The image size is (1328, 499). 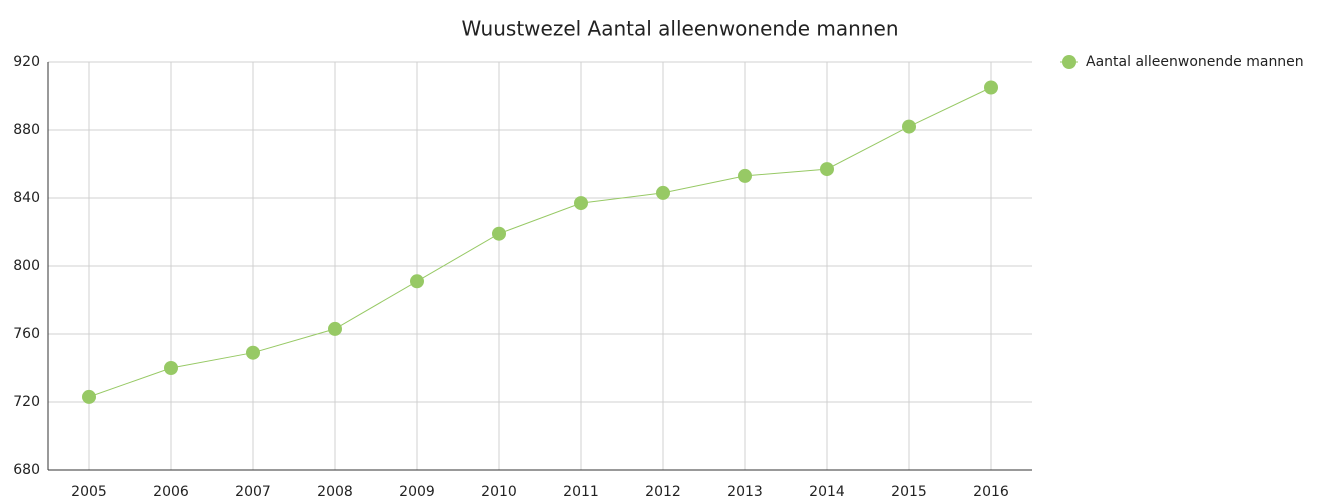 I want to click on x-tick-label: 2005, so click(x=89, y=491).